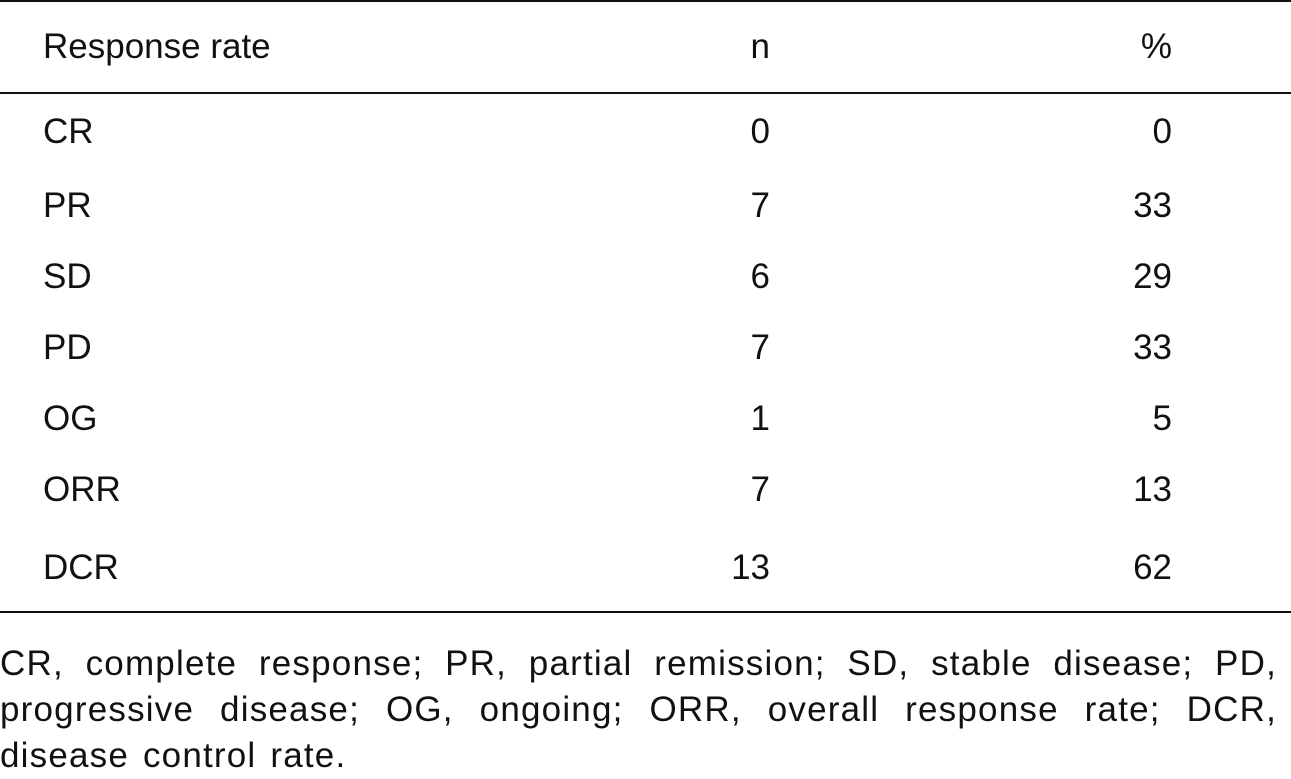  Describe the element at coordinates (67, 276) in the screenshot. I see `row-label: SD` at that location.